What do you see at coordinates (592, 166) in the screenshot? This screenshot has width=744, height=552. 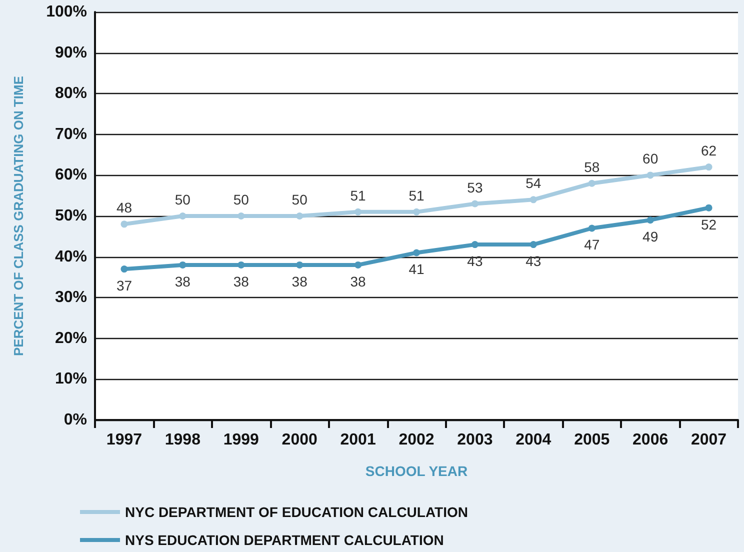 I see `data-label: 58` at bounding box center [592, 166].